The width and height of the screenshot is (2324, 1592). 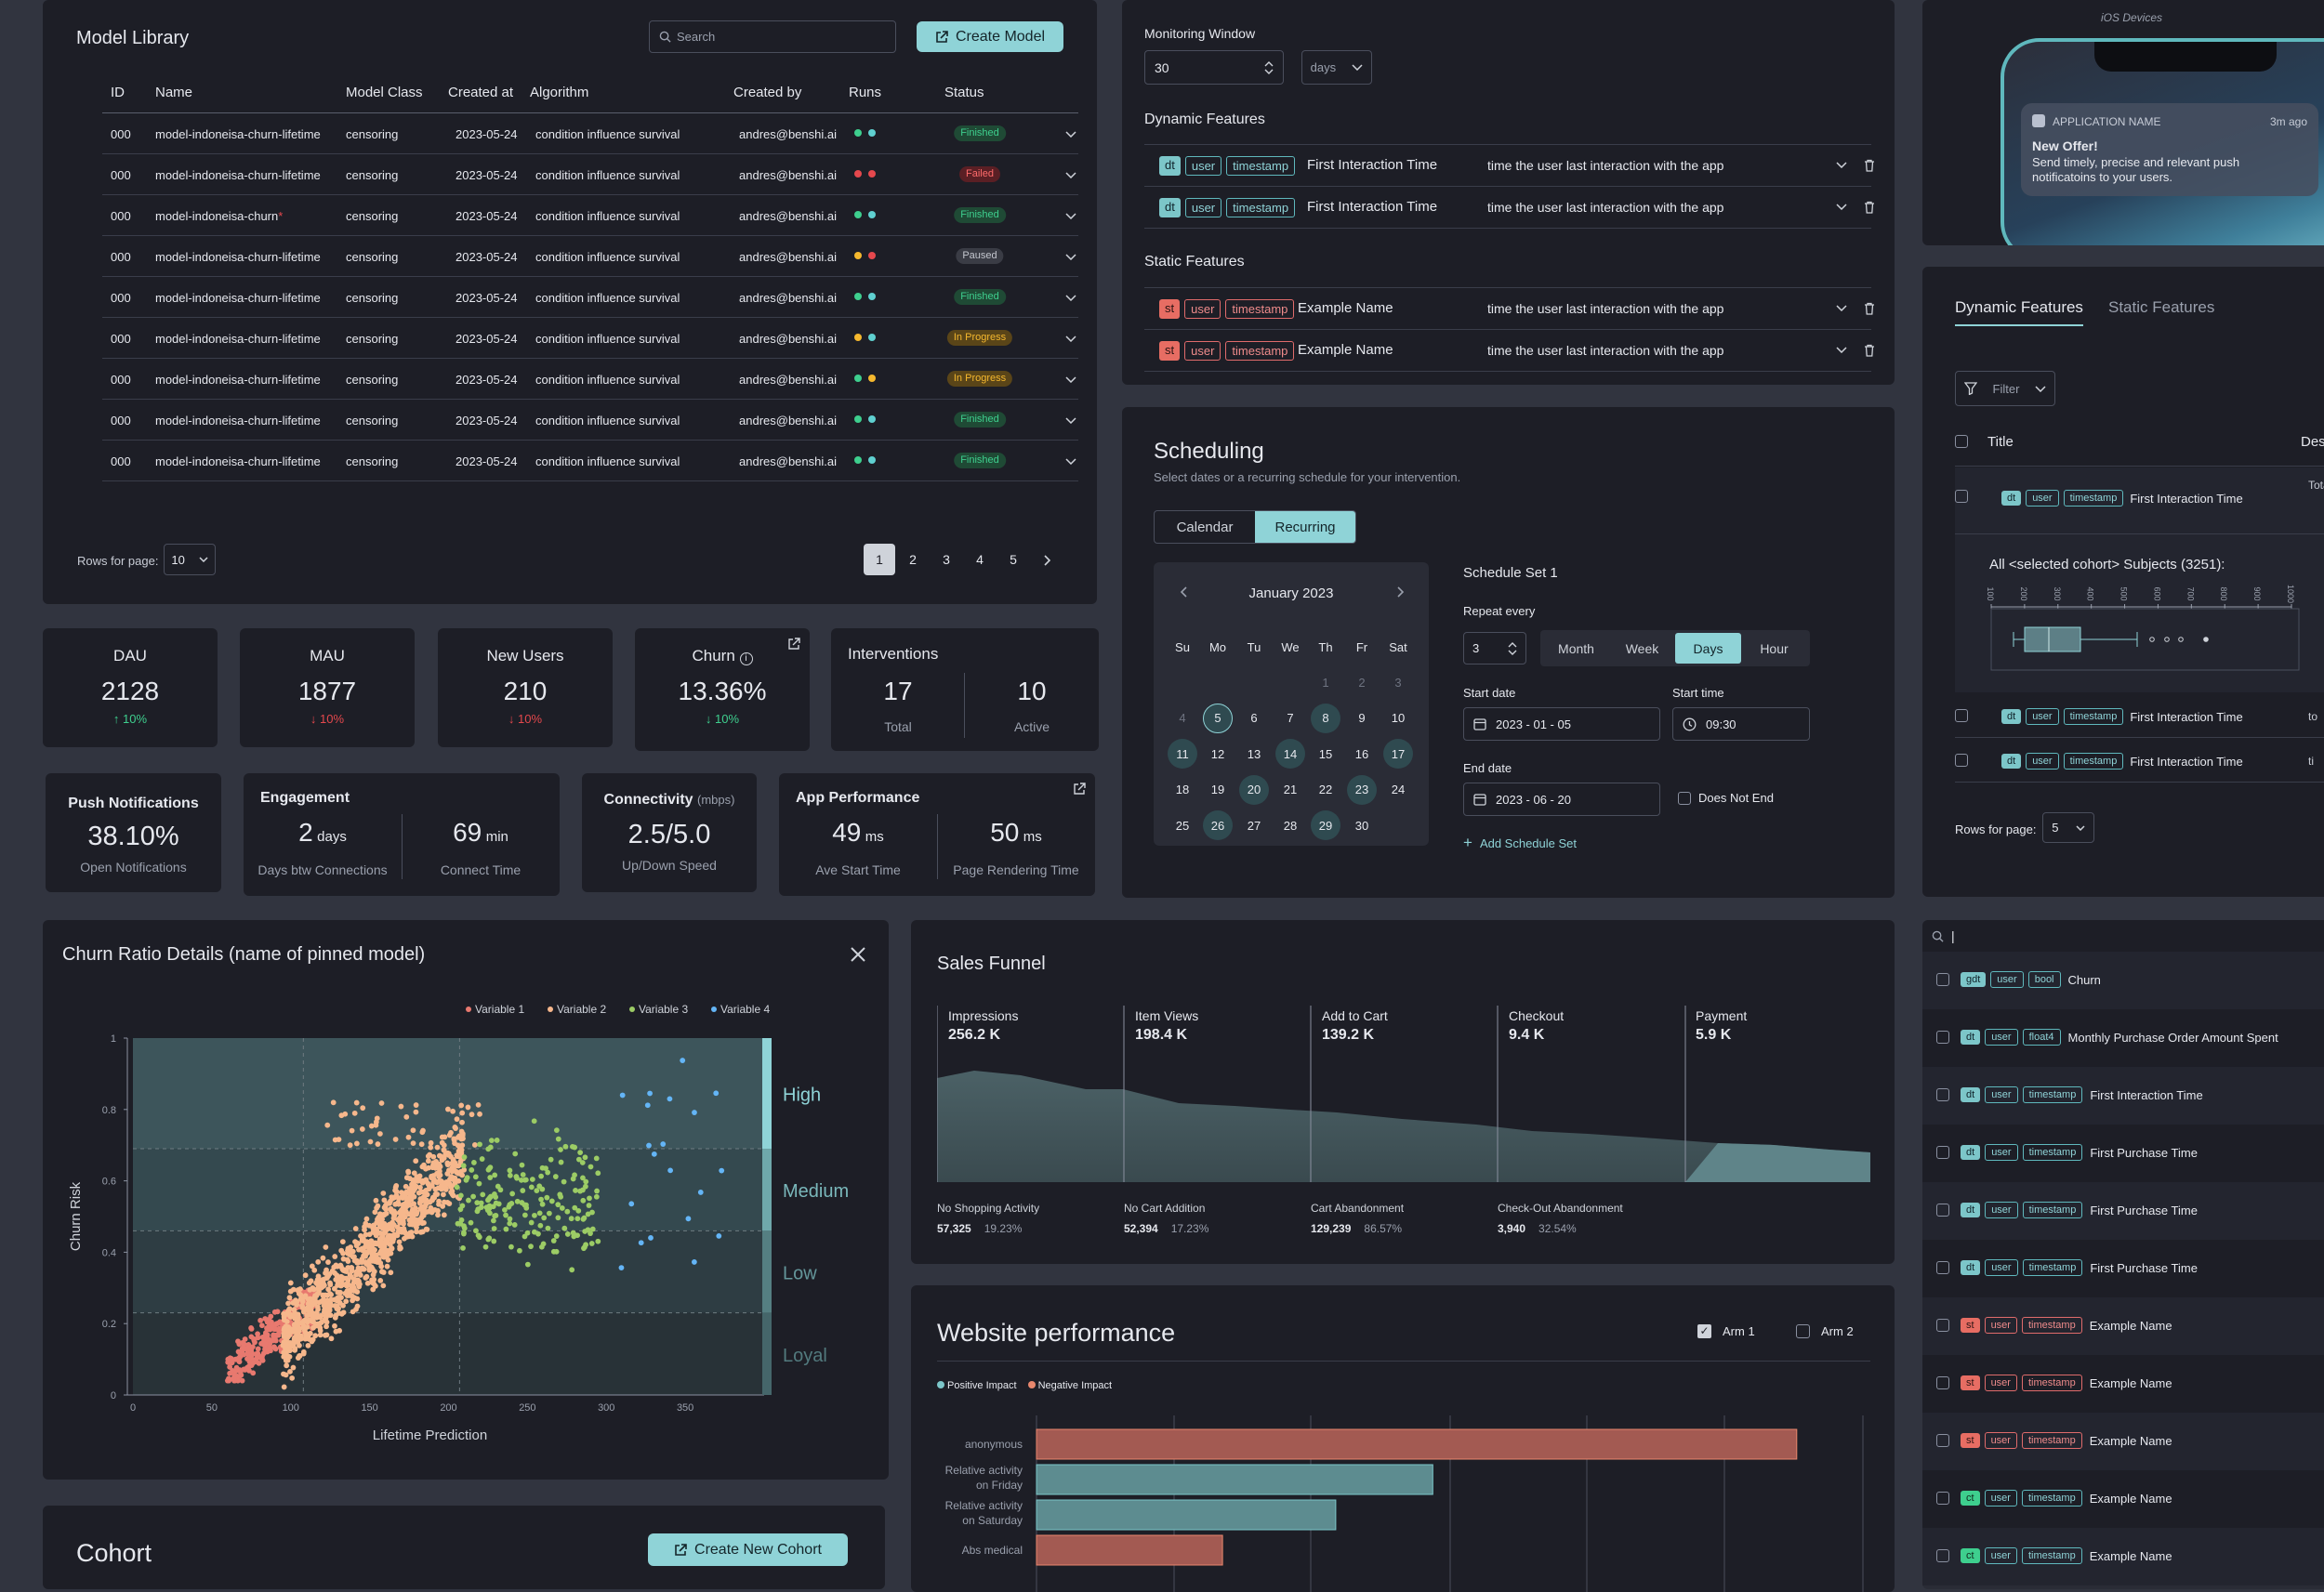 What do you see at coordinates (1494, 648) in the screenshot?
I see `repeat-stepper: 3` at bounding box center [1494, 648].